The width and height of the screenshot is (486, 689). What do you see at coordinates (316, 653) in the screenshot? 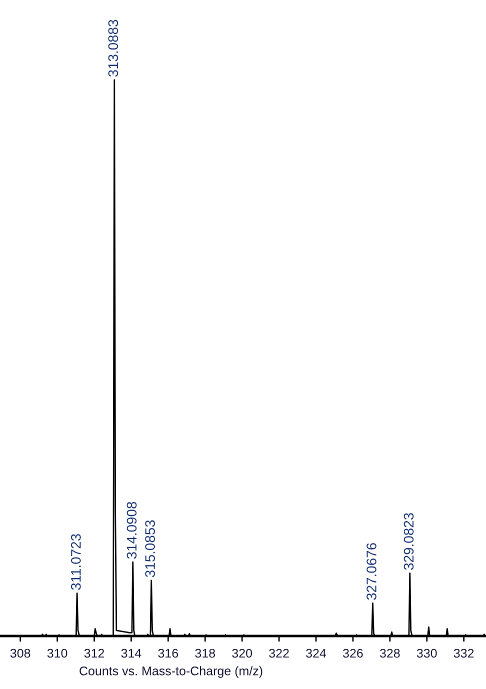
I see `x-tick-label: 324` at bounding box center [316, 653].